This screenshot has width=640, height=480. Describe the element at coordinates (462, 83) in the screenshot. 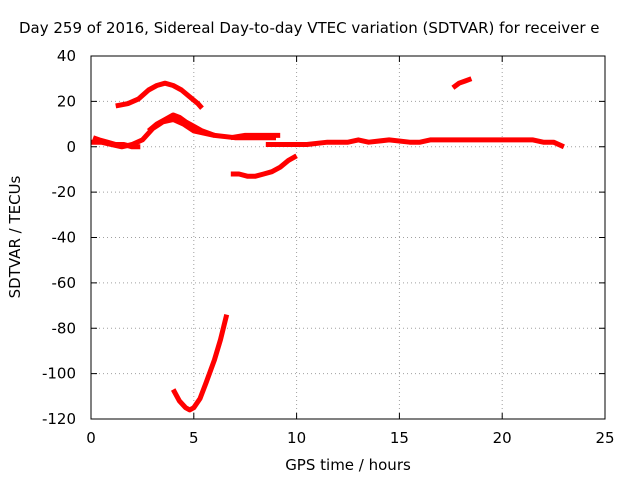

I see `series-arc-short-rise` at that location.